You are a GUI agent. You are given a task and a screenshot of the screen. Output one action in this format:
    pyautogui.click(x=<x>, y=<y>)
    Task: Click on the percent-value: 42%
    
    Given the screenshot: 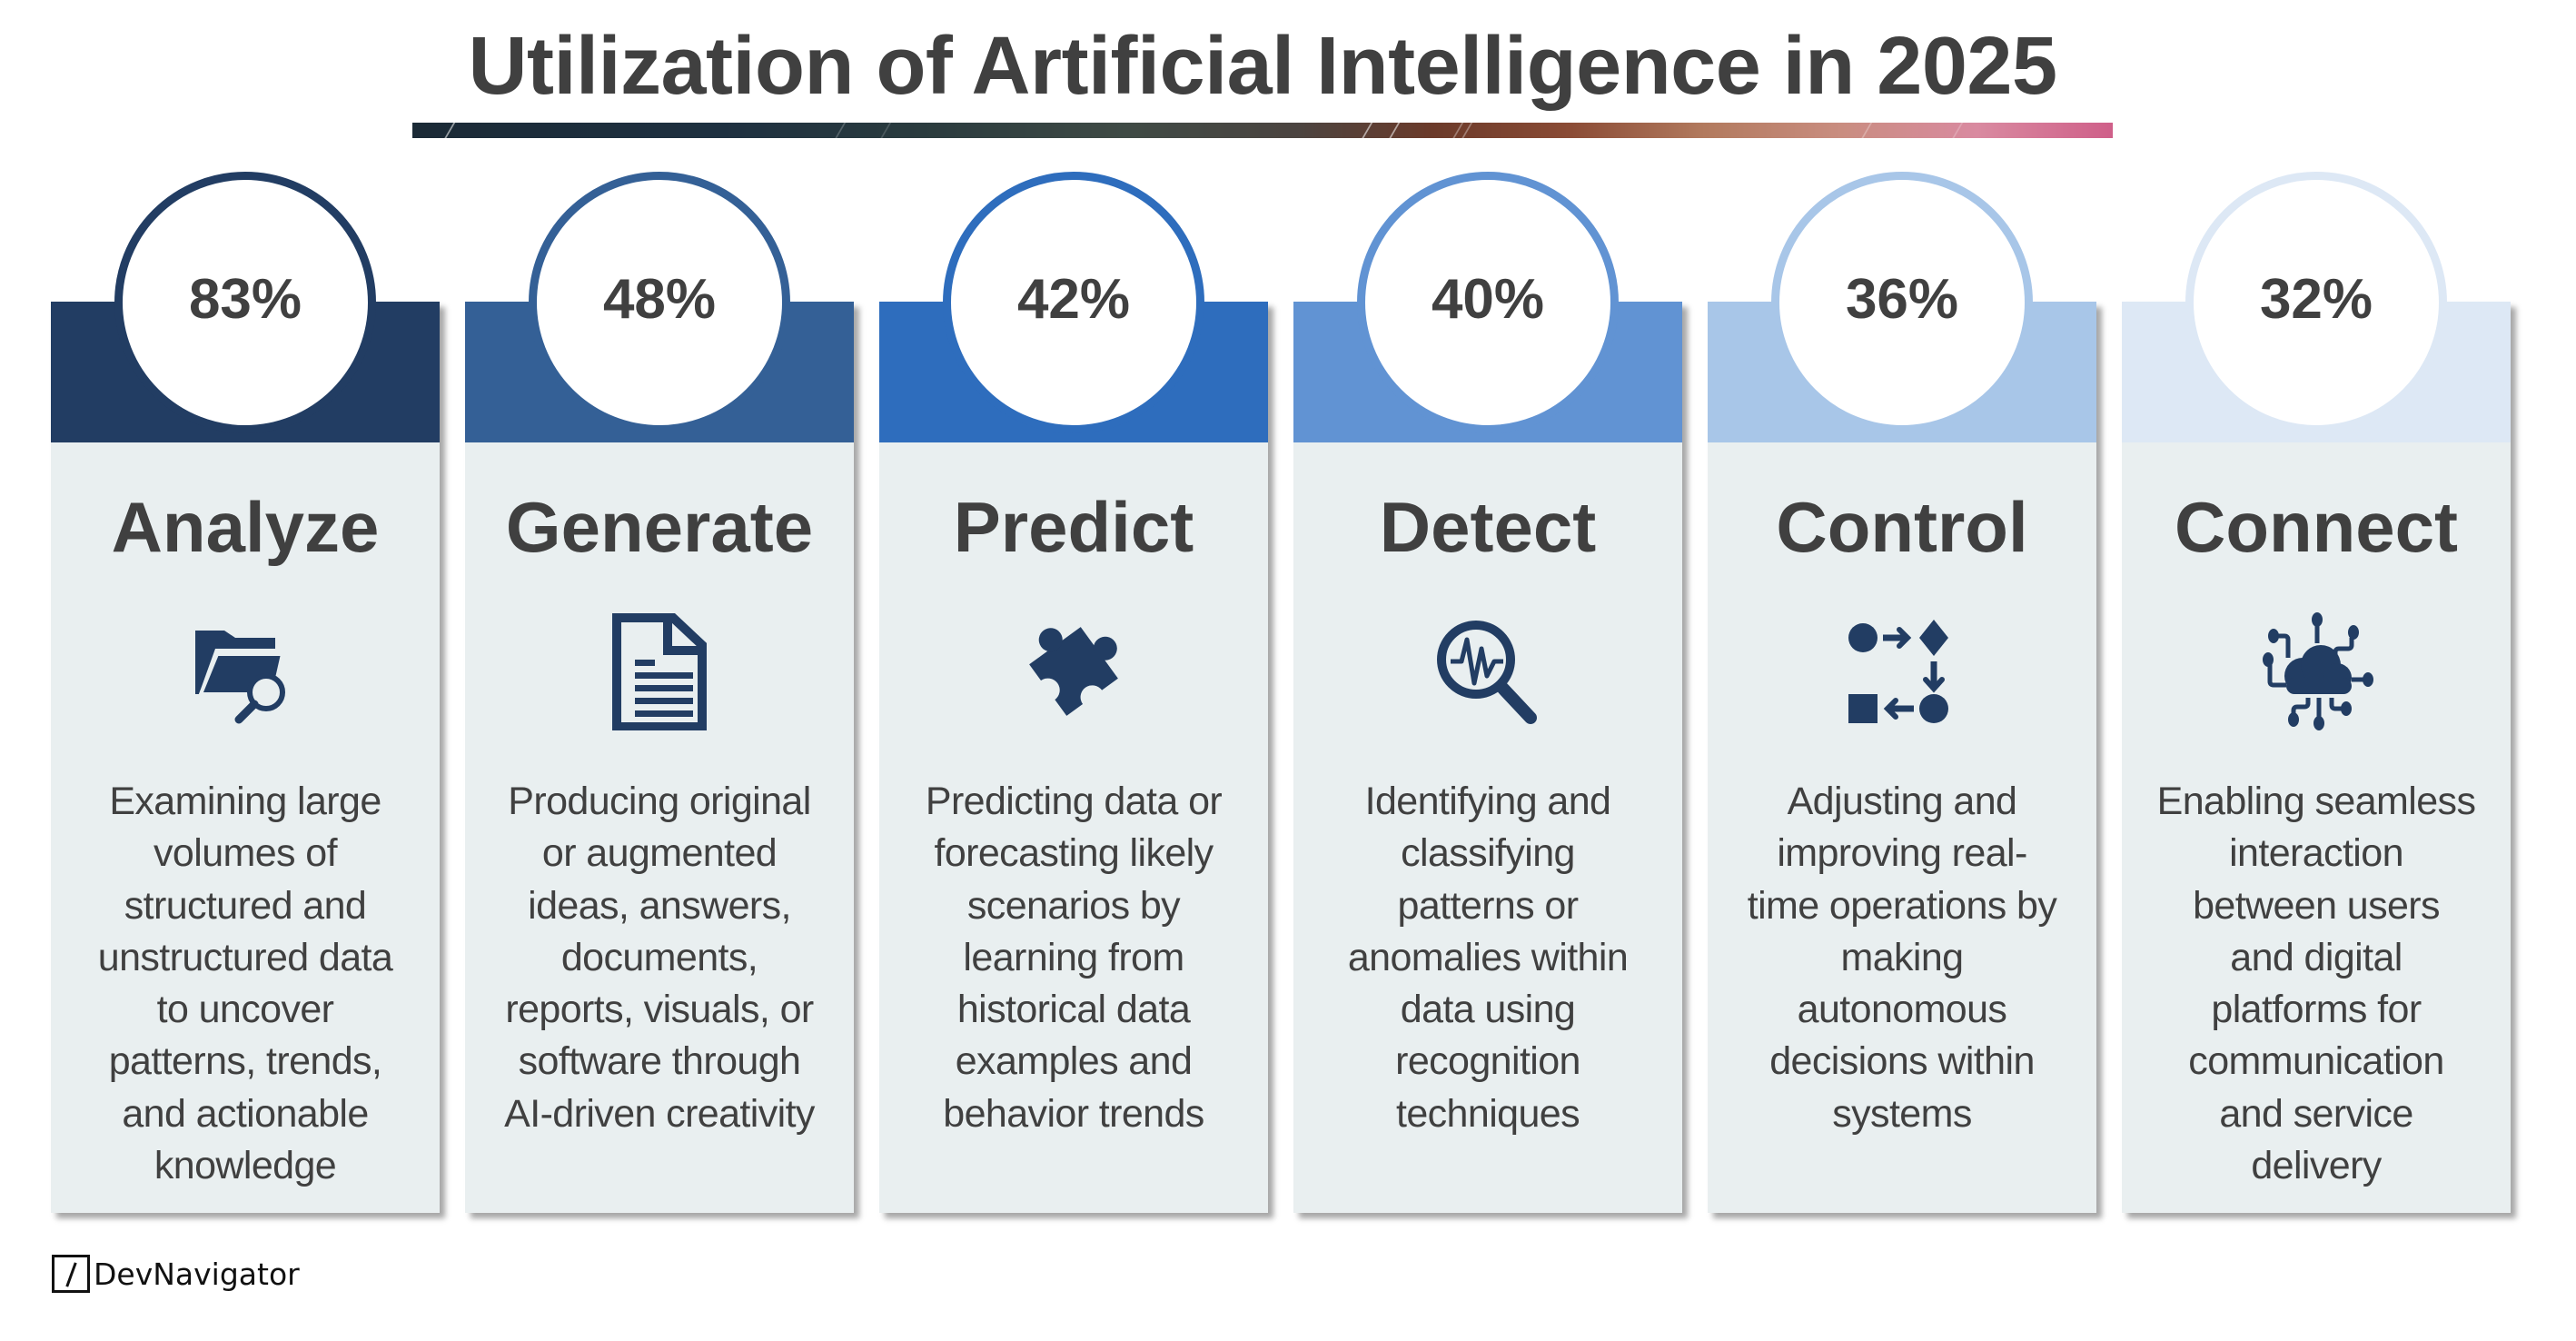 What is the action you would take?
    pyautogui.click(x=1073, y=299)
    